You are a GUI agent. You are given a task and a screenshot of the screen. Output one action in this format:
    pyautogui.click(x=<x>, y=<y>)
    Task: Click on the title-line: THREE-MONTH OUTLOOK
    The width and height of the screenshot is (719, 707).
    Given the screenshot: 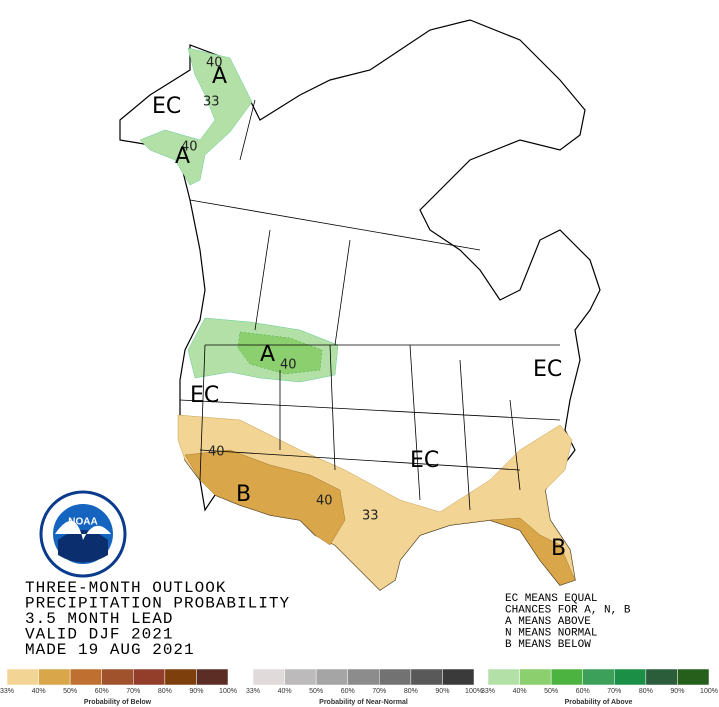 What is the action you would take?
    pyautogui.click(x=125, y=588)
    